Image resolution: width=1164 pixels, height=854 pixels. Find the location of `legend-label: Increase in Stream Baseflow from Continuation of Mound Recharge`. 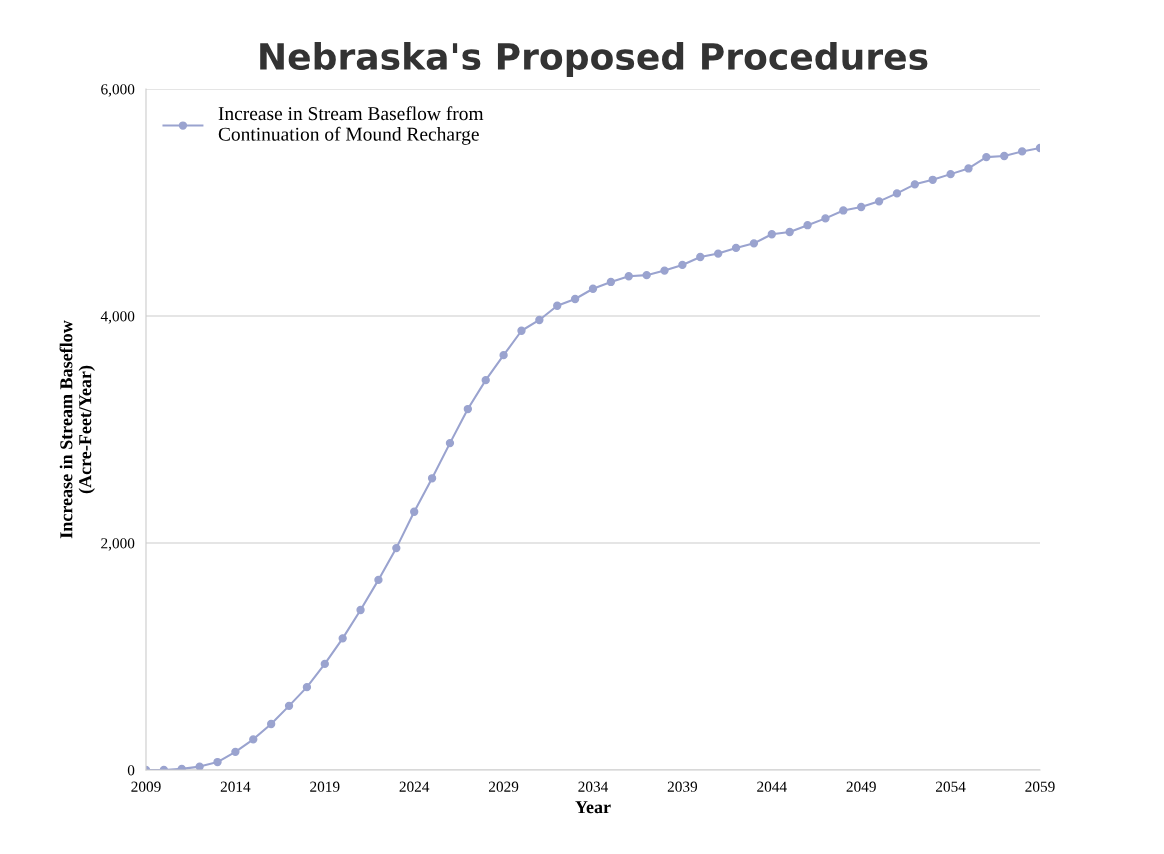

legend-label: Increase in Stream Baseflow from Continuation of Mound Recharge is located at coordinates (351, 125).